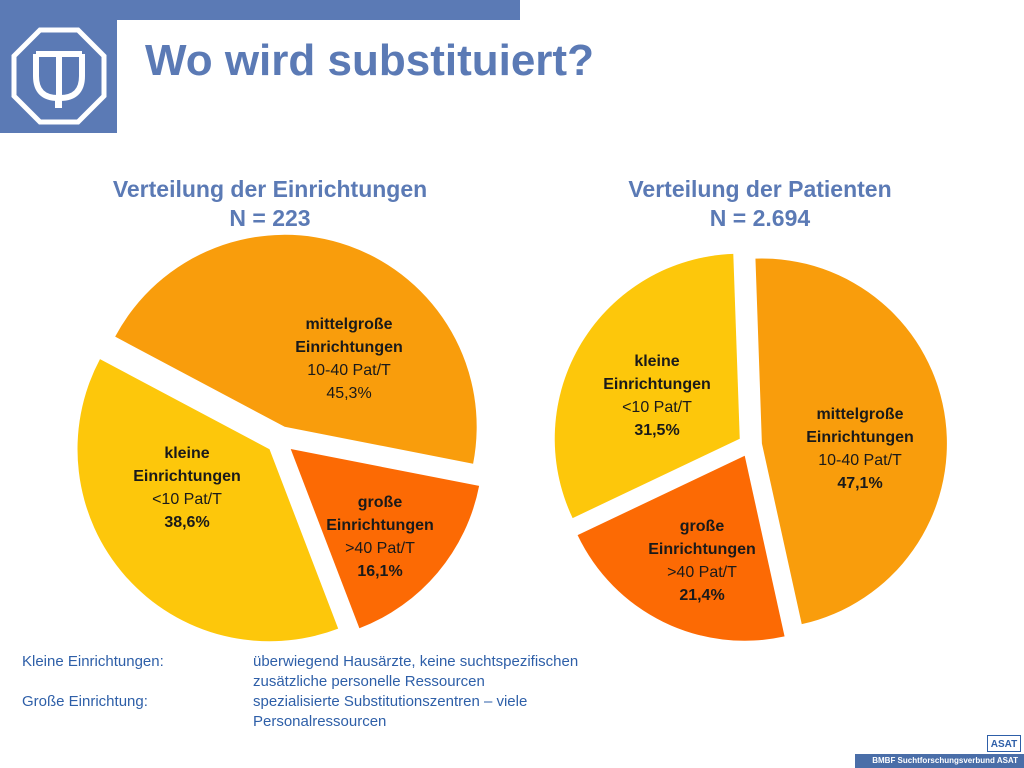 This screenshot has height=768, width=1024. What do you see at coordinates (93, 661) in the screenshot?
I see `note-key: Kleine Einrichtungen:` at bounding box center [93, 661].